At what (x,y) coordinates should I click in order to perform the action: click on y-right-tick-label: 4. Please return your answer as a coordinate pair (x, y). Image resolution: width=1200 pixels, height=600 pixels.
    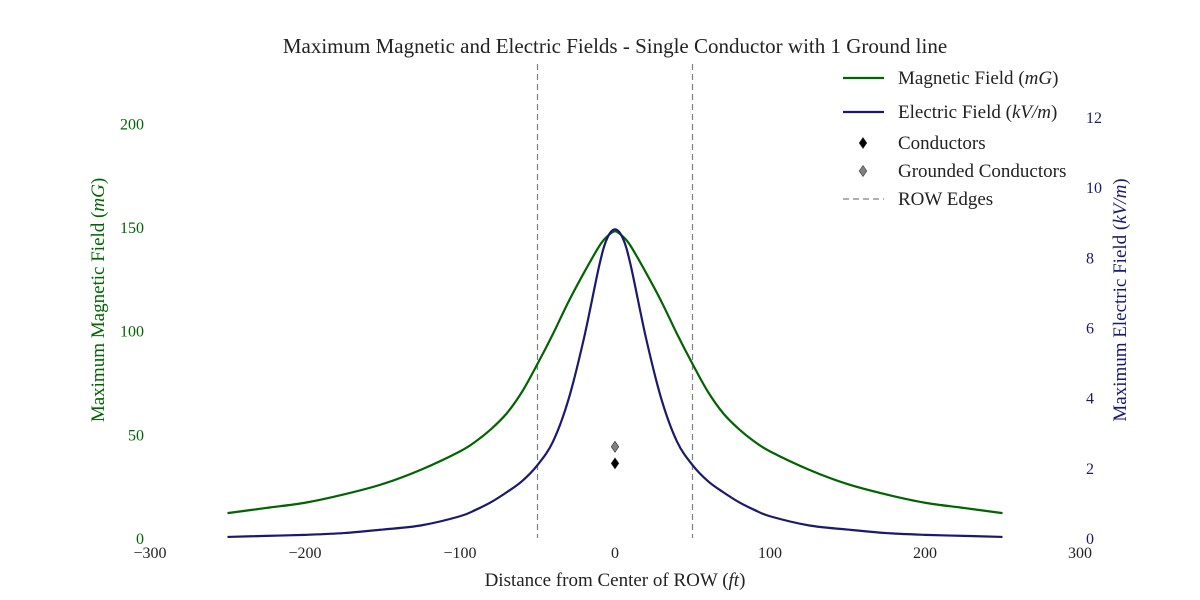
    Looking at the image, I should click on (1090, 399).